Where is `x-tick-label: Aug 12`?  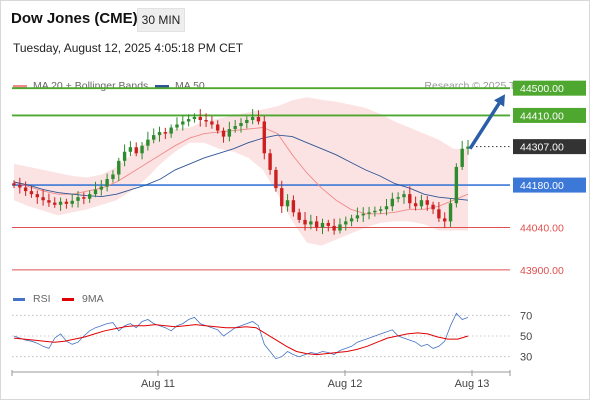
x-tick-label: Aug 12 is located at coordinates (345, 384).